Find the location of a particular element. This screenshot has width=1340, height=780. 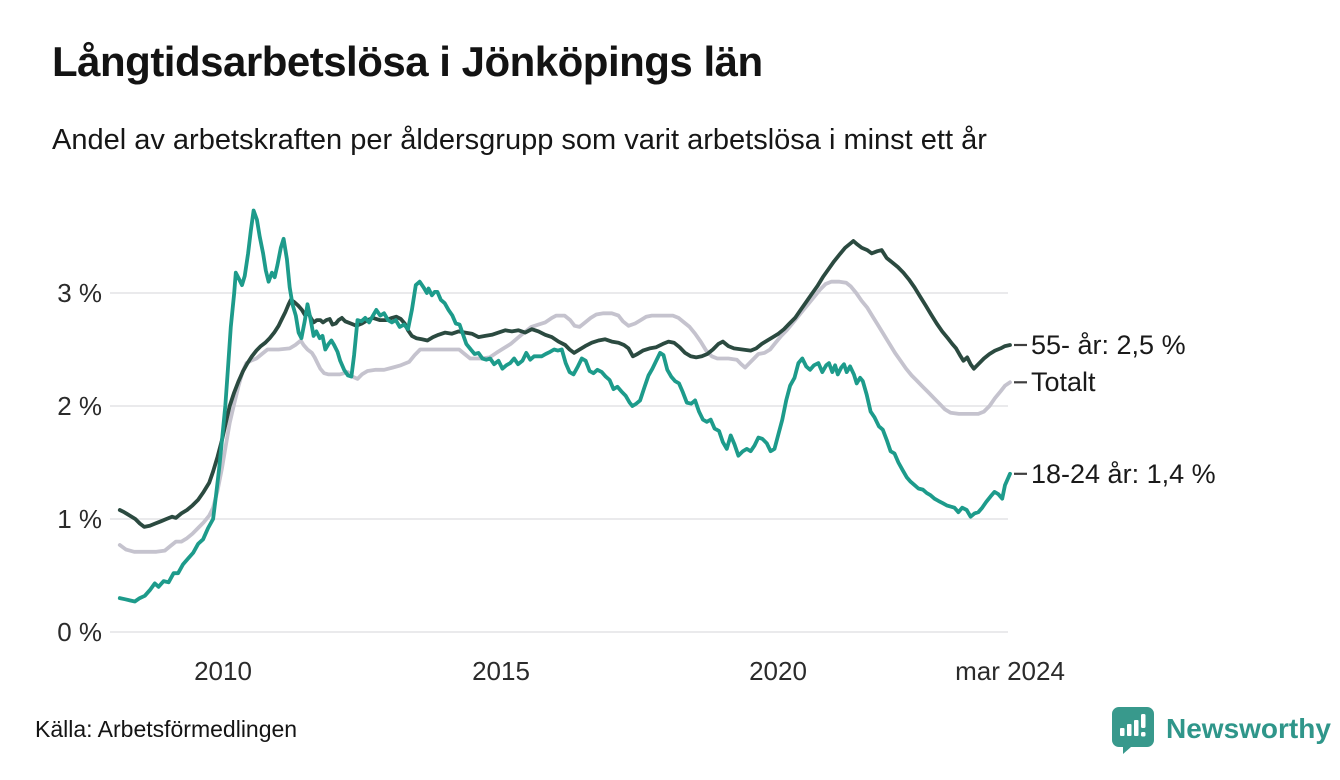

newsworthy-brand: Newsworthy is located at coordinates (1220, 729).